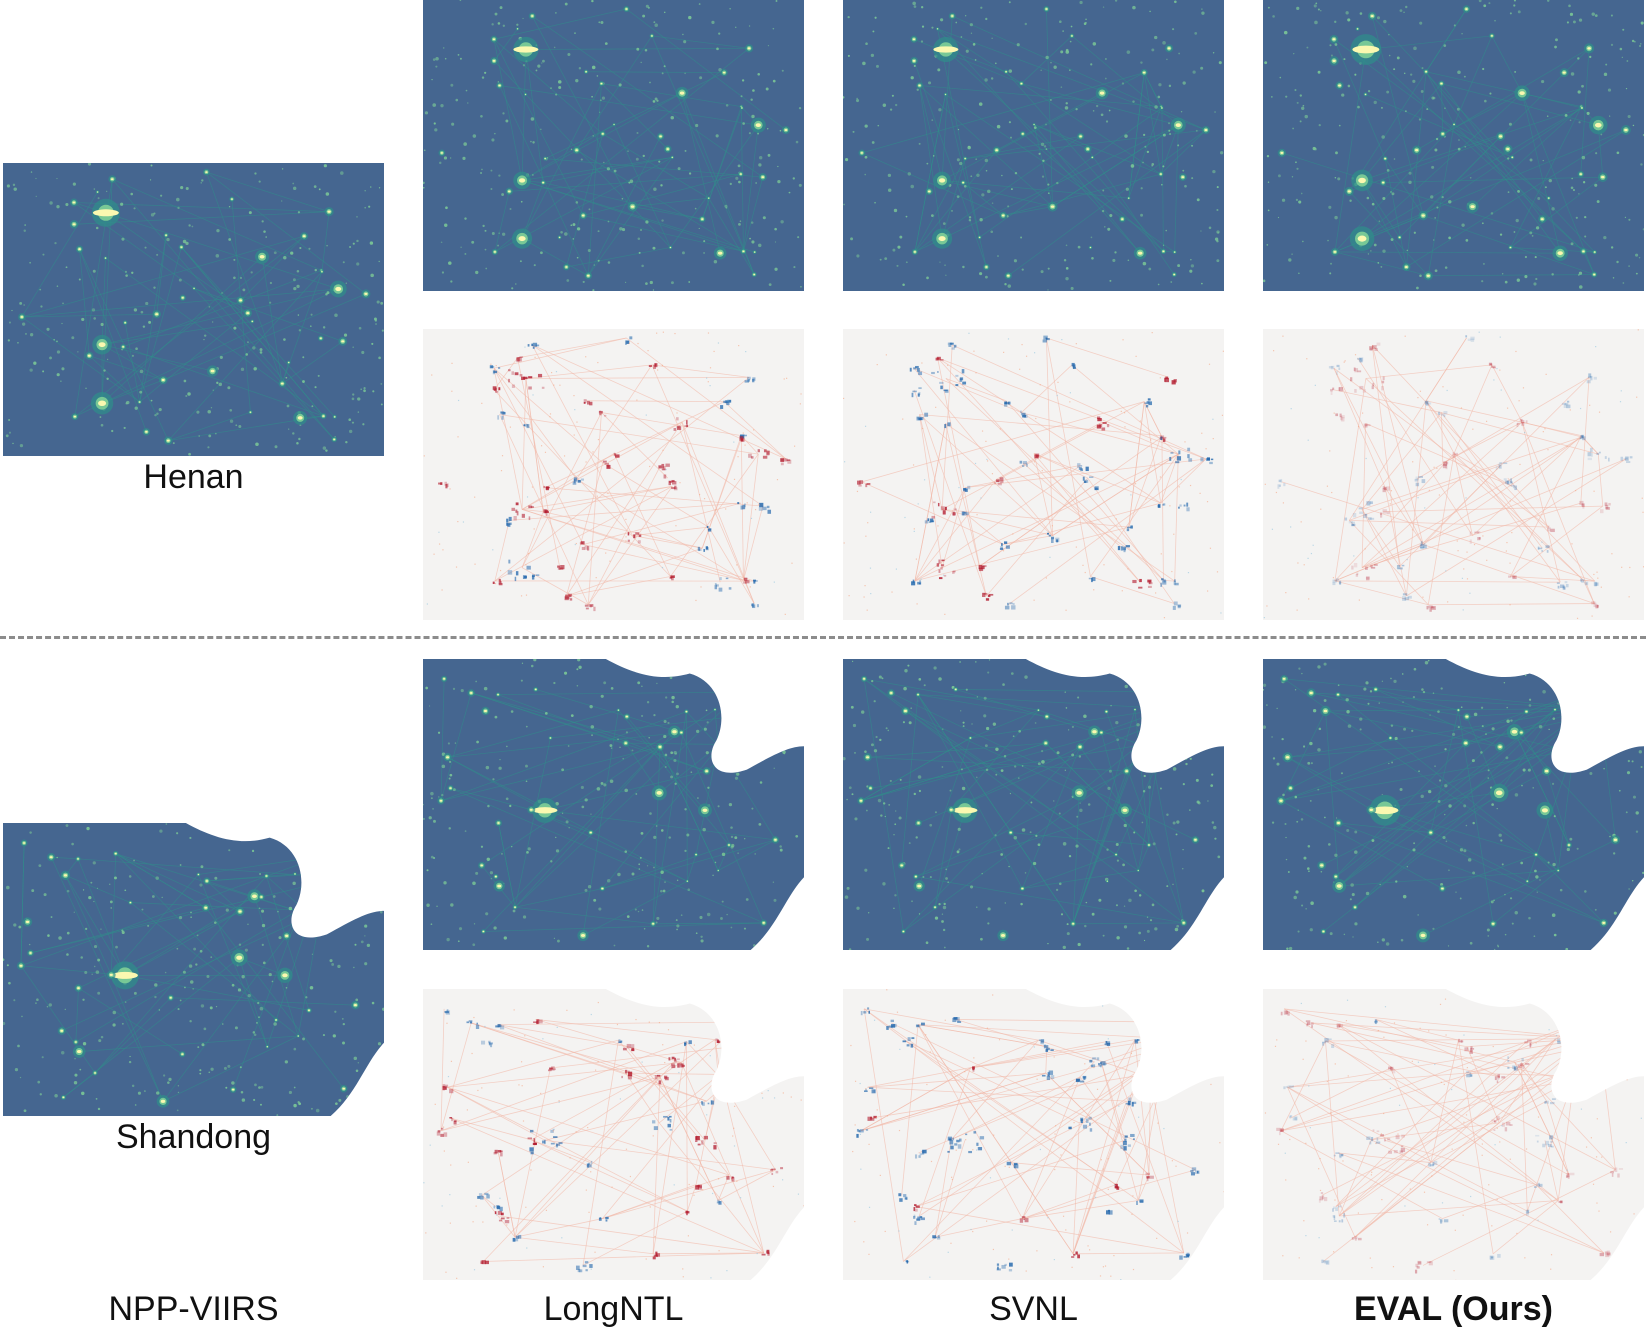 The image size is (1646, 1332). I want to click on shandong-longntl-error-map, so click(613, 1134).